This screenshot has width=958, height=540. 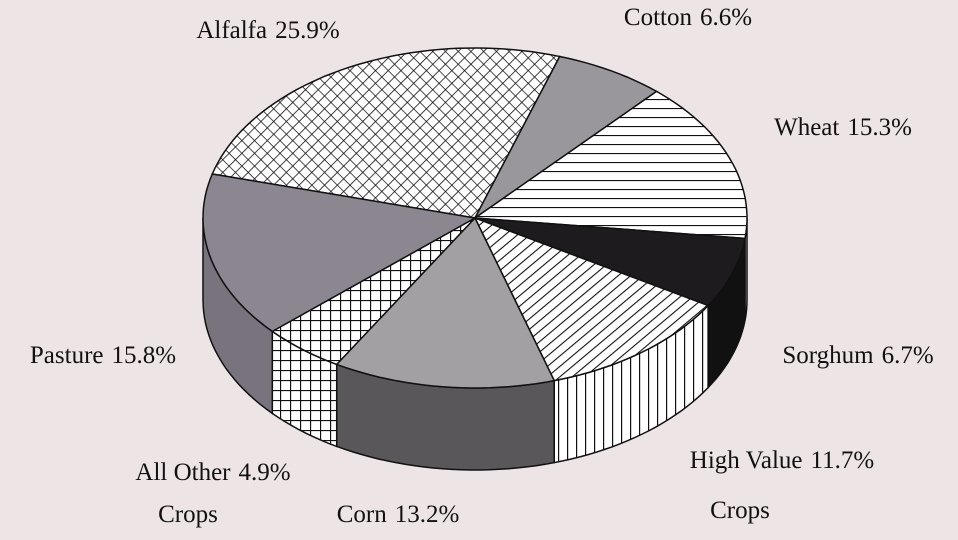 I want to click on slice-label: High Value 11.7%, so click(x=782, y=460).